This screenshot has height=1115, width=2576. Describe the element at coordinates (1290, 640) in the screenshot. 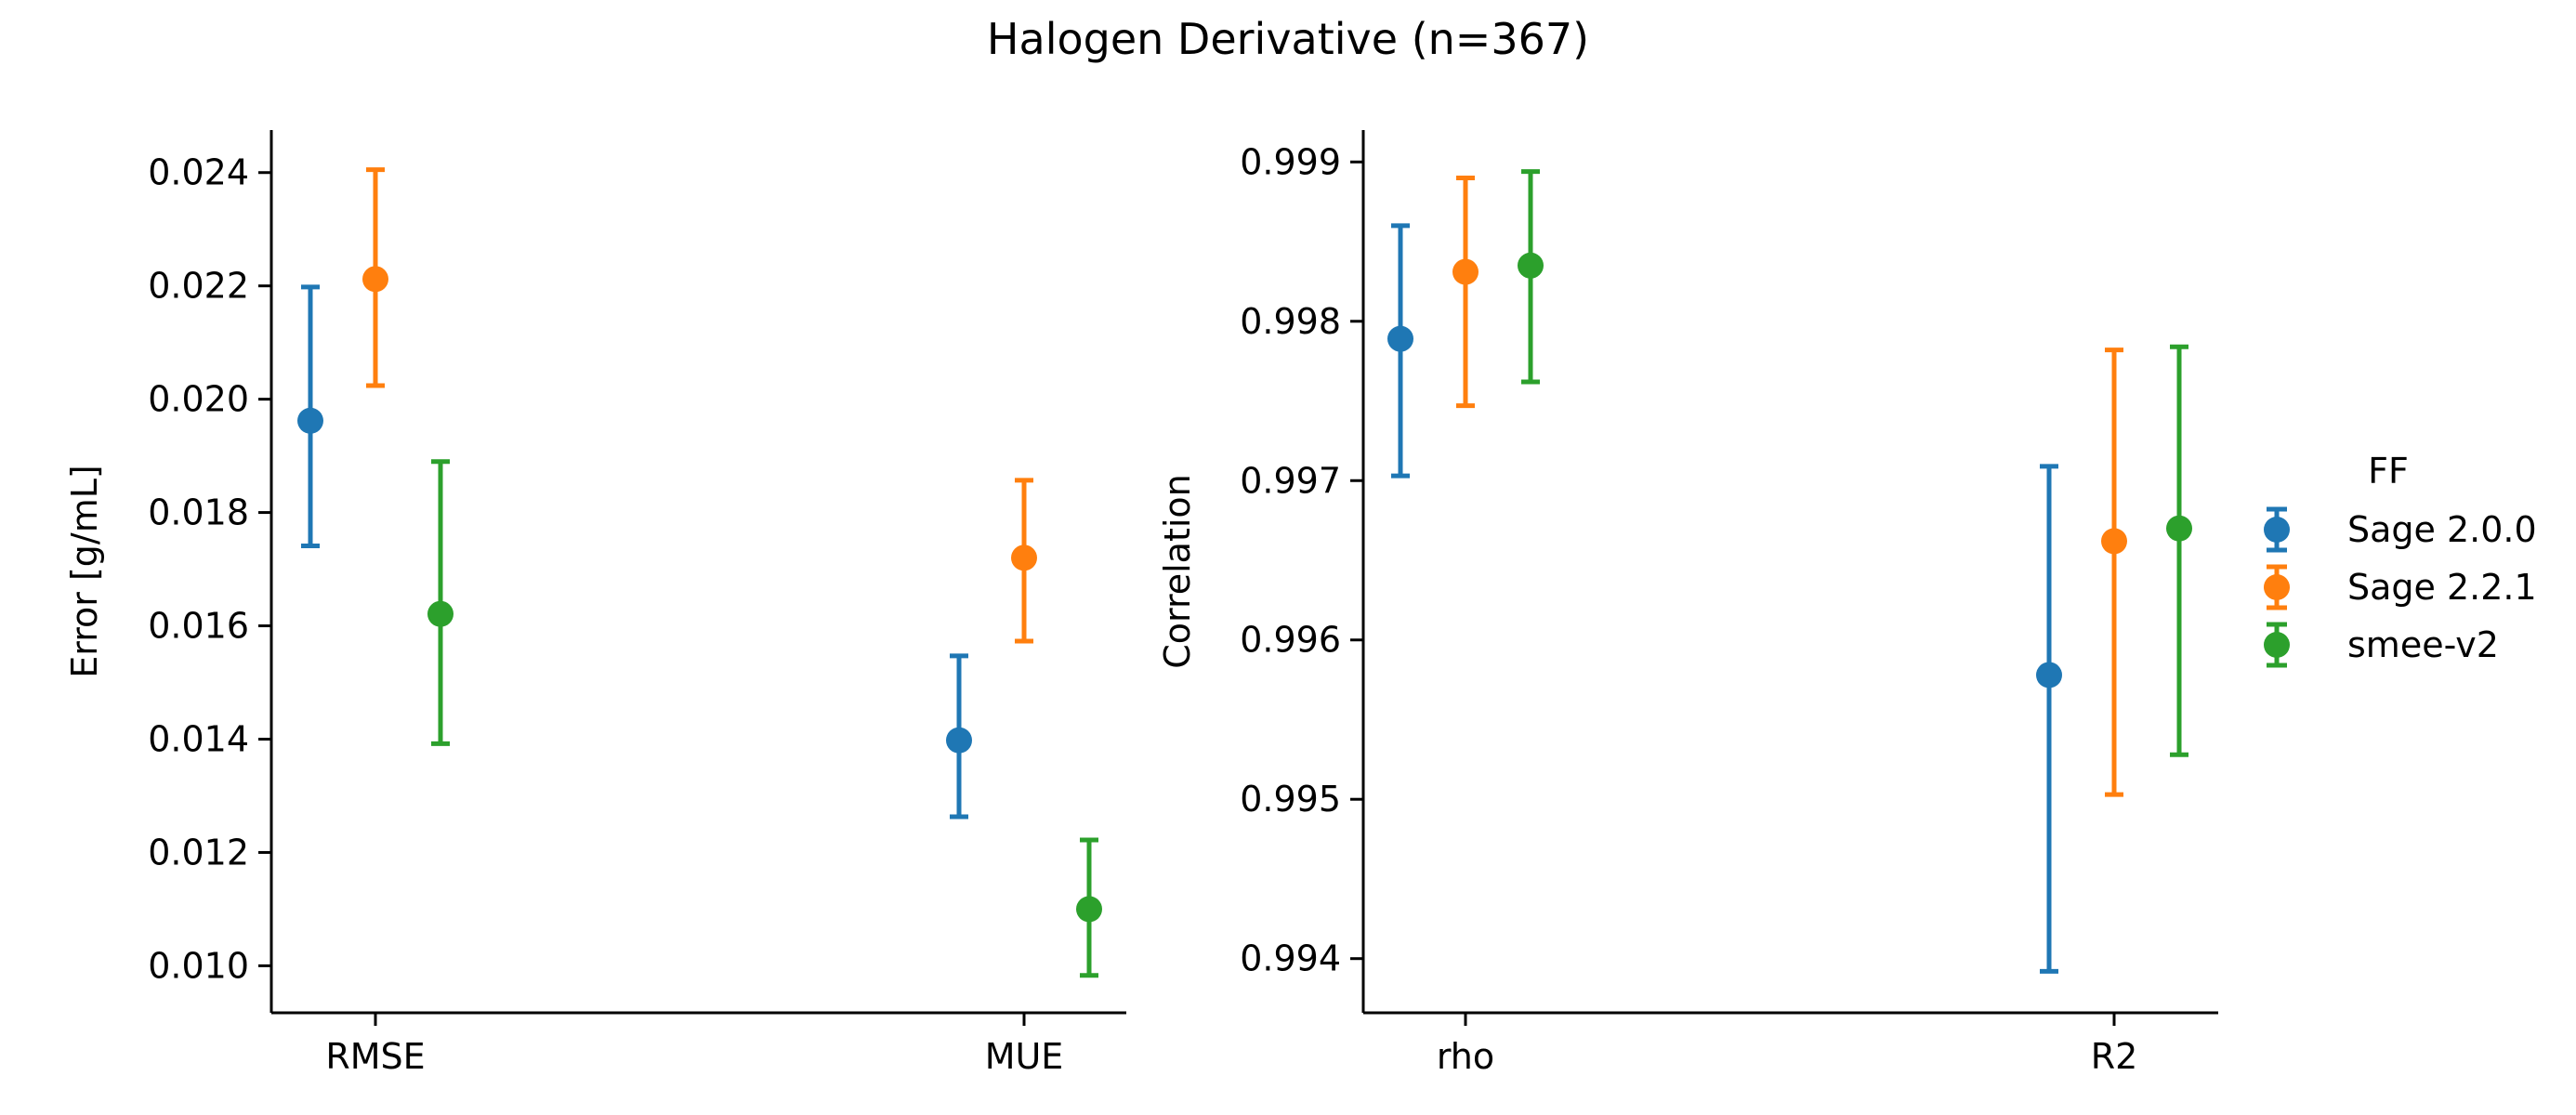

I see `y-tick-label: 0.996` at that location.